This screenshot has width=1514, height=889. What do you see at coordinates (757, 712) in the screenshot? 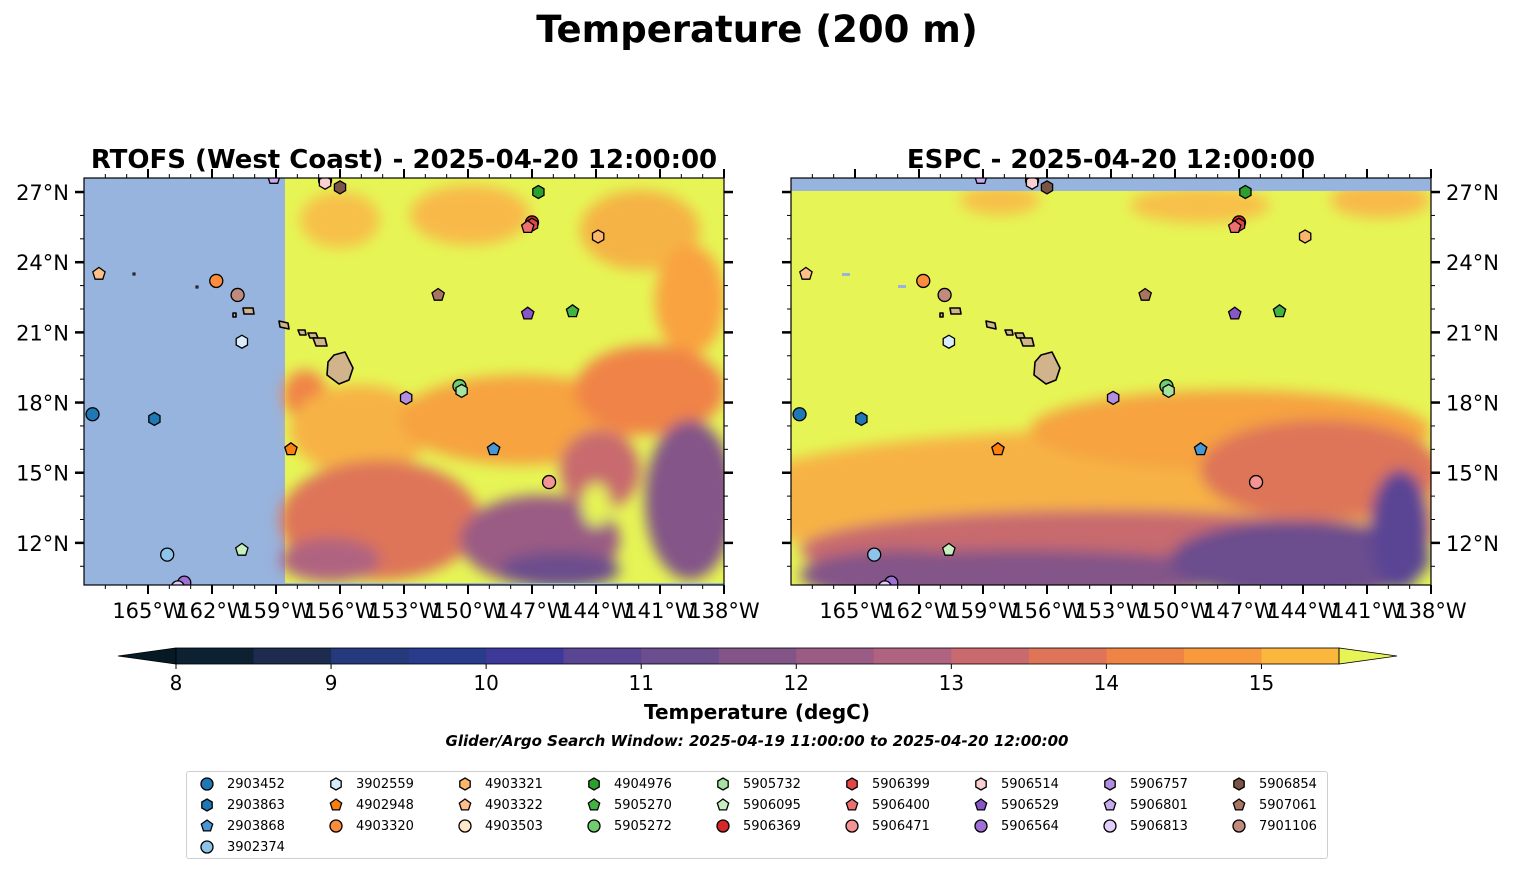
I see `colorbar-label: Temperature (degC)` at bounding box center [757, 712].